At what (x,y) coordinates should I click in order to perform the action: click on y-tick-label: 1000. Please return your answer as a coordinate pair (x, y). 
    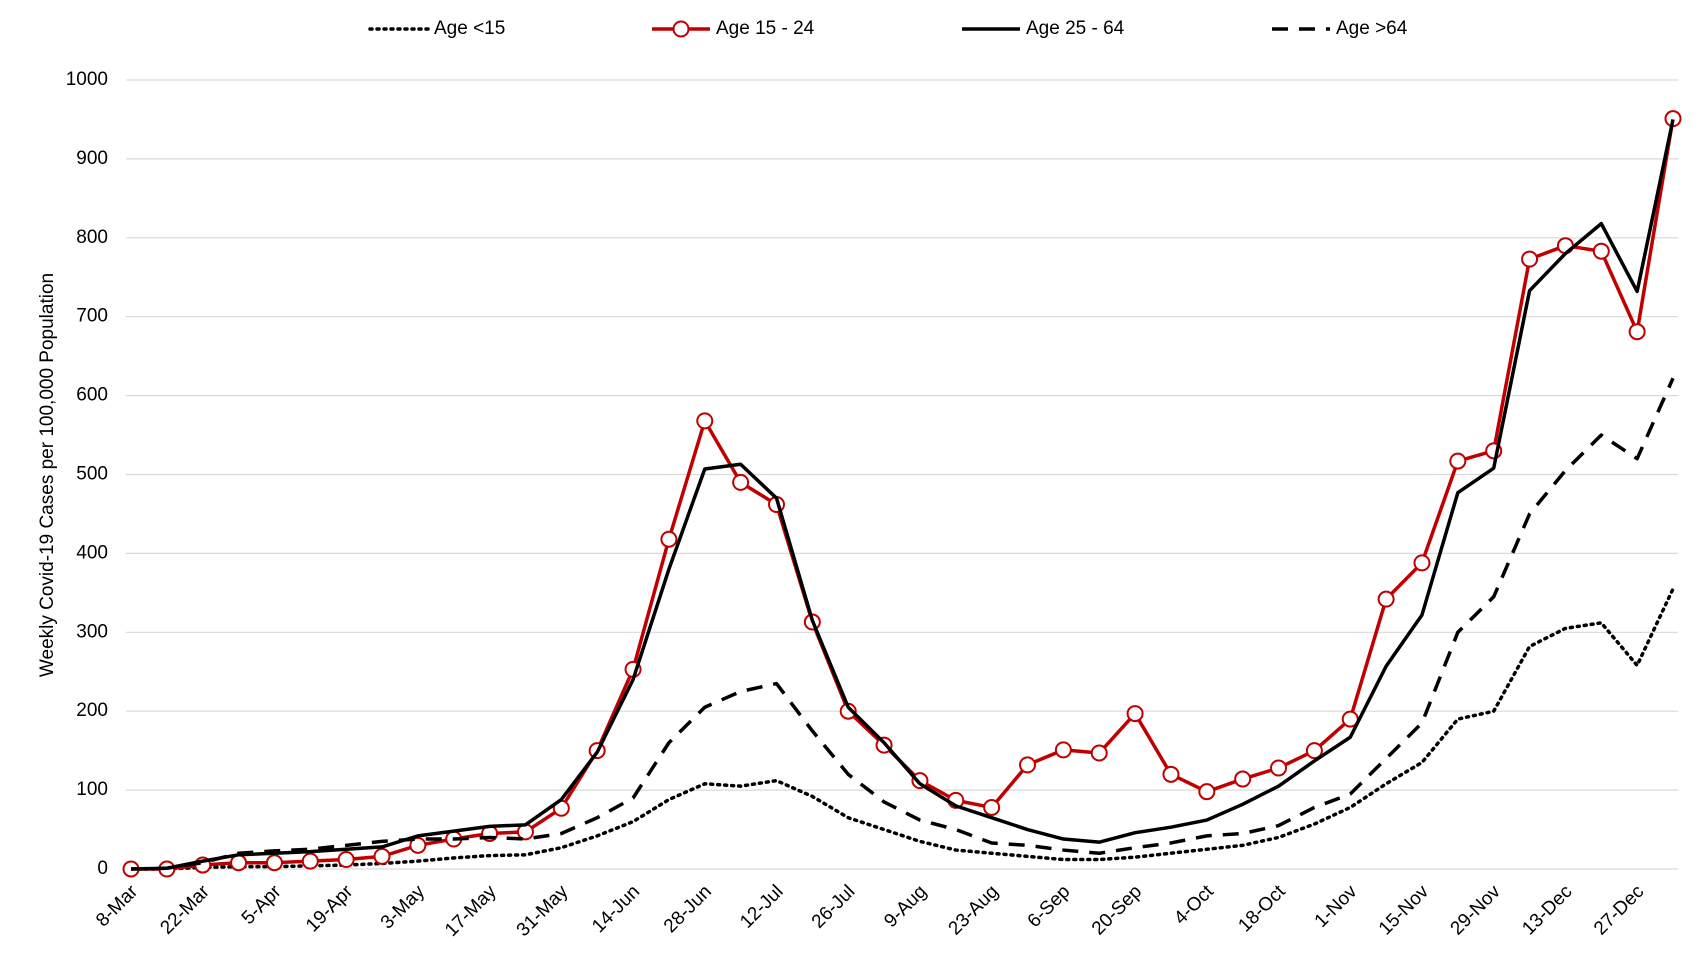
    Looking at the image, I should click on (87, 79).